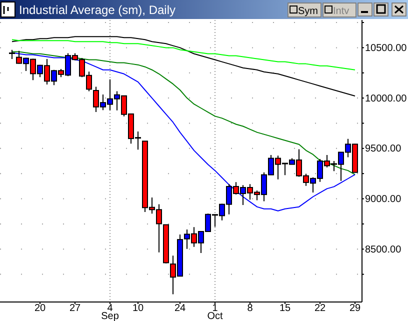  I want to click on chart-title: Industrial Average (sm), Daily, so click(97, 10).